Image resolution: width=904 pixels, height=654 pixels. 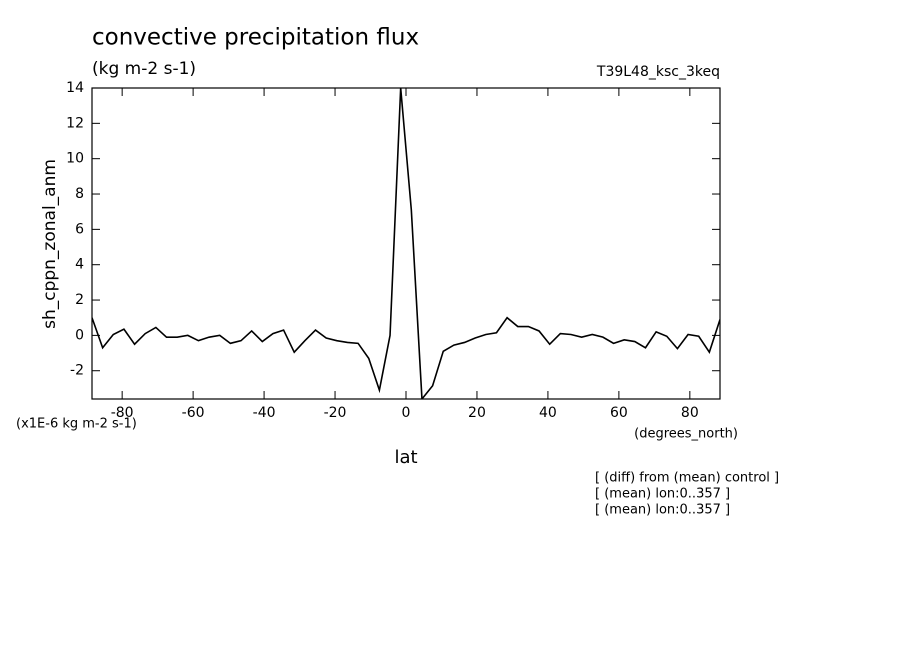 I want to click on y-tick-label: 0, so click(x=79, y=335).